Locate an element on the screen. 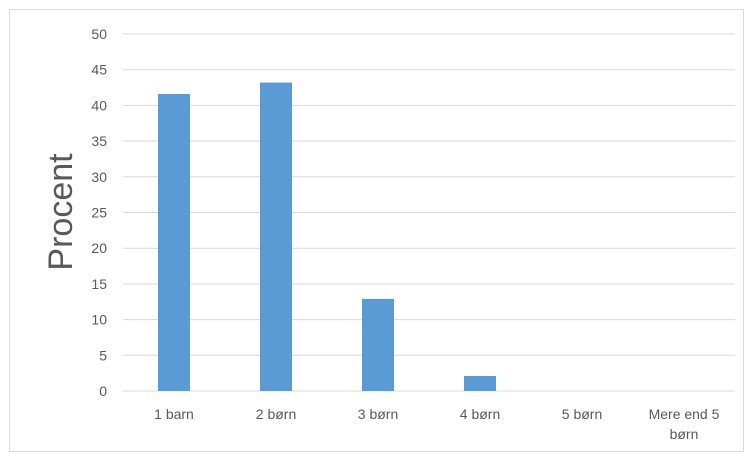 The width and height of the screenshot is (752, 455). y-tick-label-35: 35 is located at coordinates (99, 141).